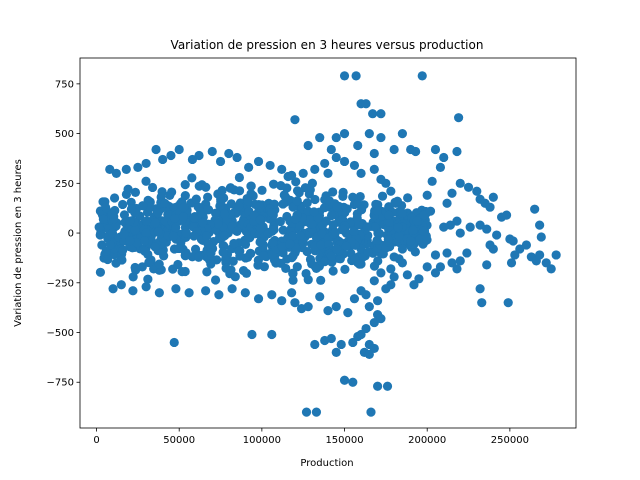  What do you see at coordinates (64, 134) in the screenshot?
I see `y-tick-label: 500` at bounding box center [64, 134].